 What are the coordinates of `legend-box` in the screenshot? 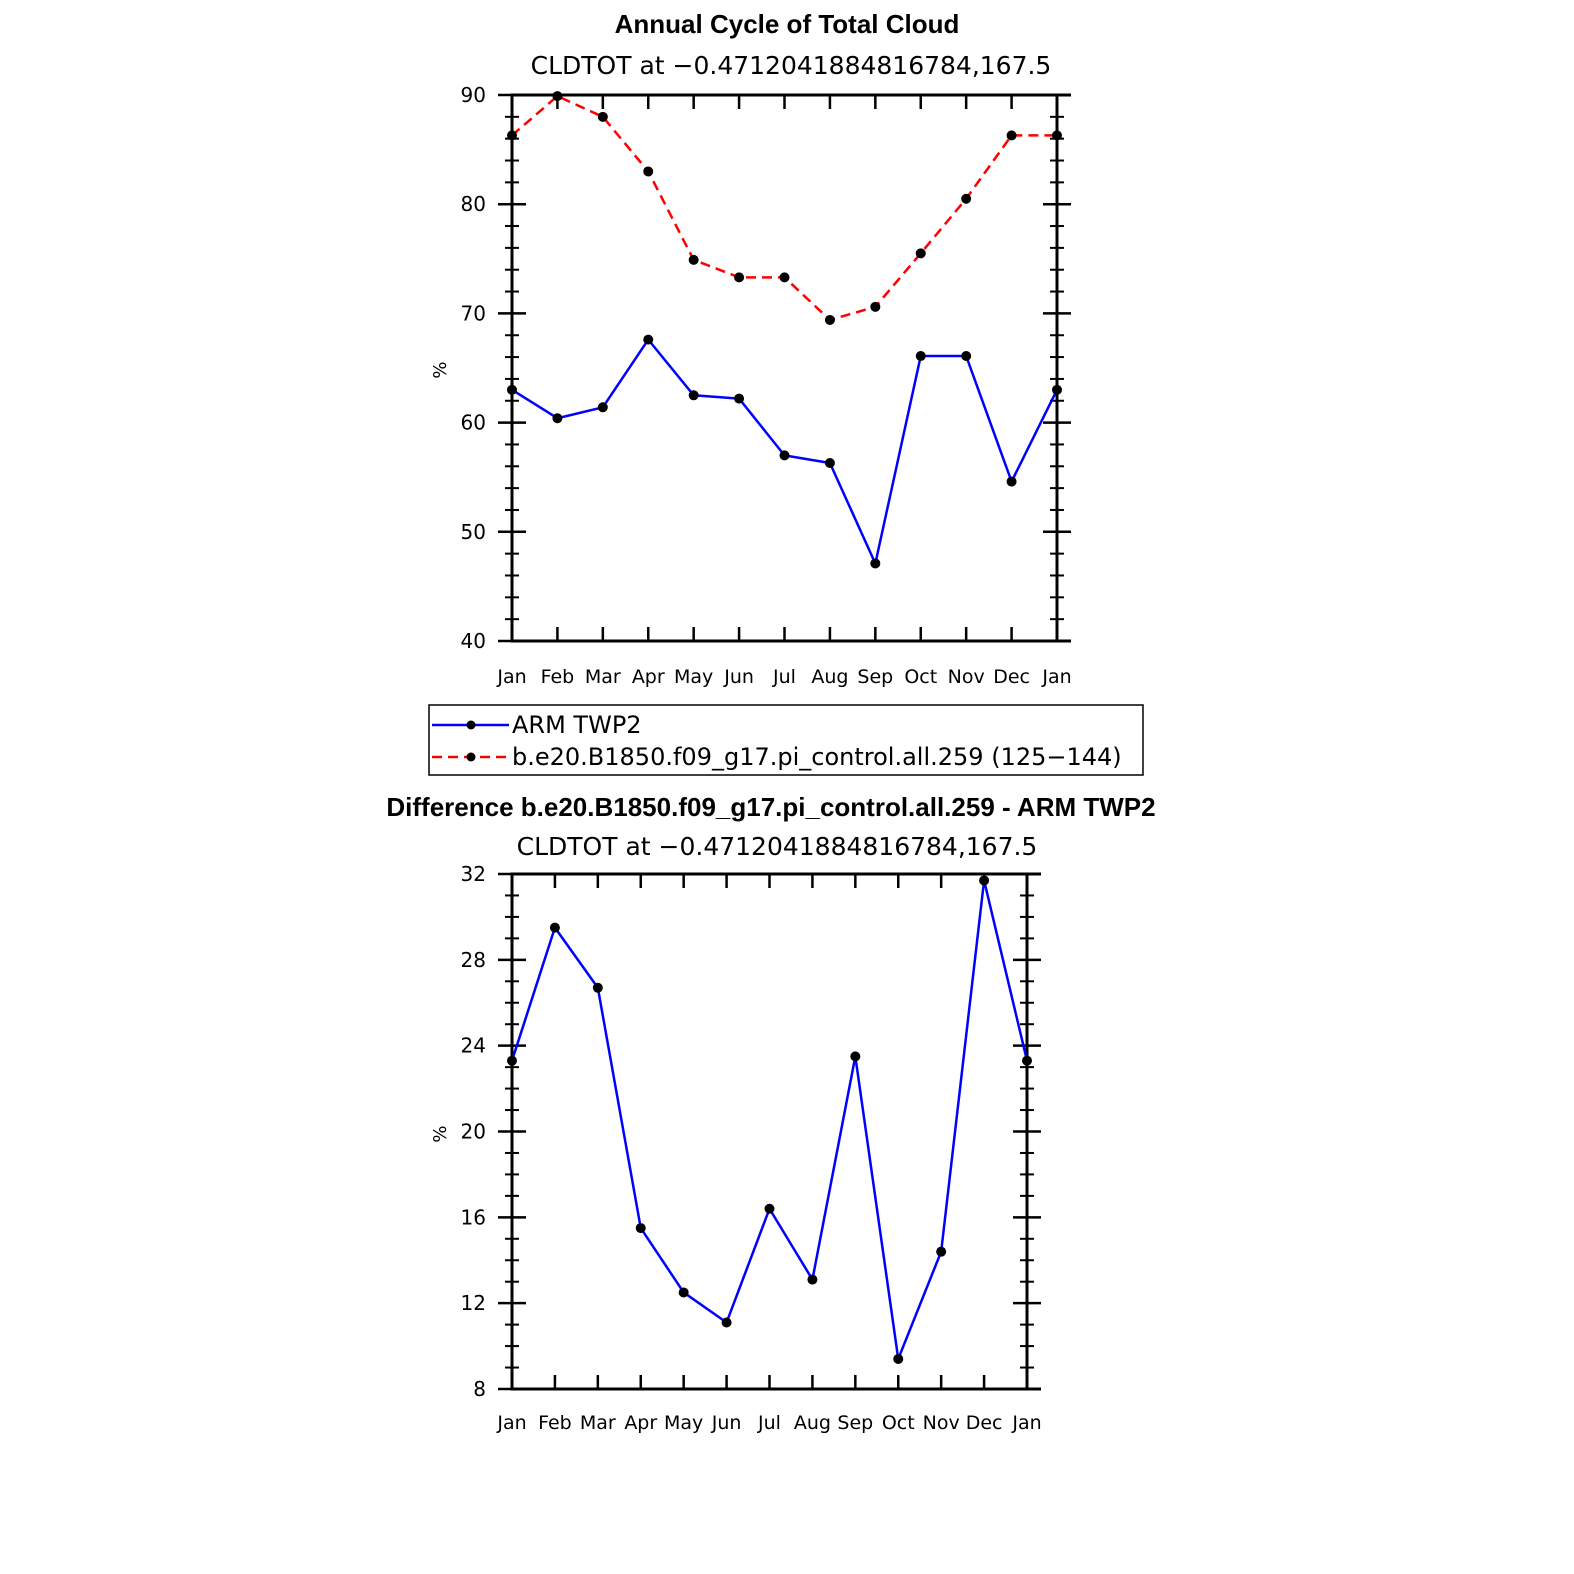 It's located at (786, 740).